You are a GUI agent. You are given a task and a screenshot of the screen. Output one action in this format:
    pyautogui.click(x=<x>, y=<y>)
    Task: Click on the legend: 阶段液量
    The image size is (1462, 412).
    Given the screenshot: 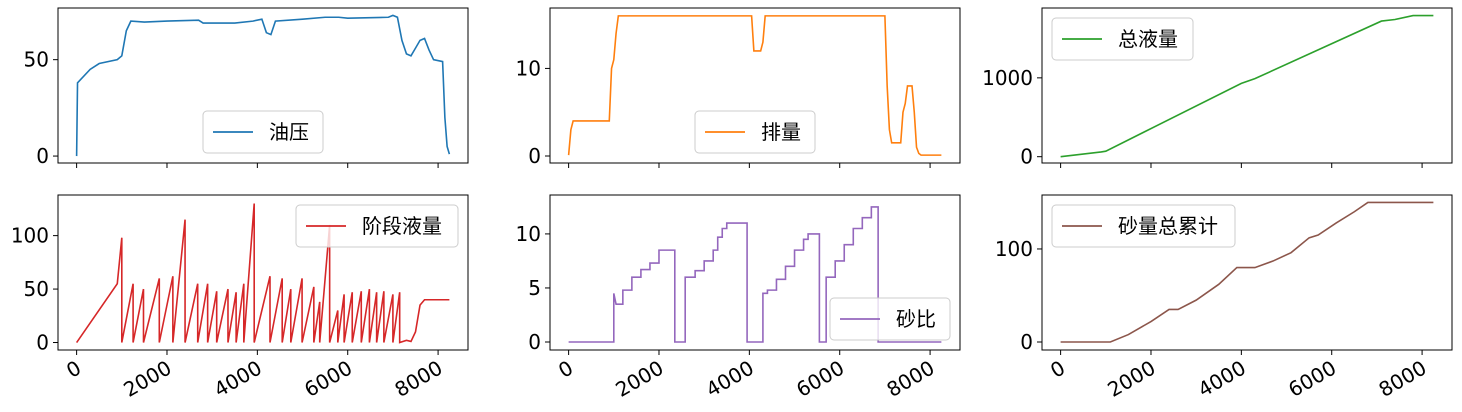 What is the action you would take?
    pyautogui.click(x=377, y=226)
    